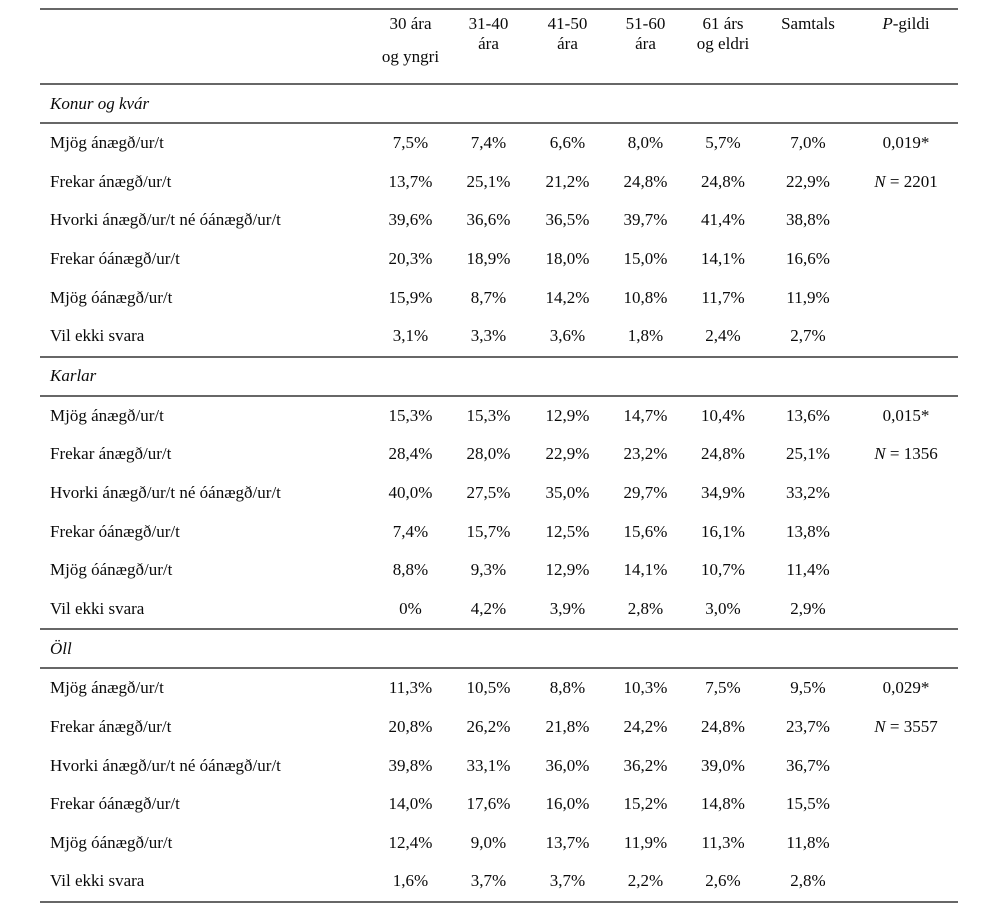 This screenshot has width=1000, height=903. Describe the element at coordinates (645, 297) in the screenshot. I see `value-cell: 10,8%` at that location.